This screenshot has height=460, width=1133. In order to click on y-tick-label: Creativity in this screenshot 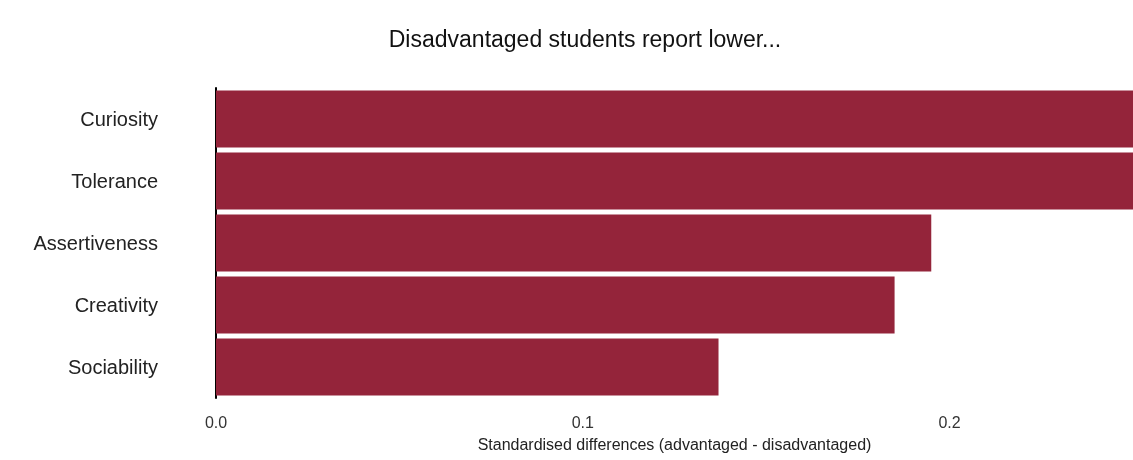, I will do `click(116, 305)`.